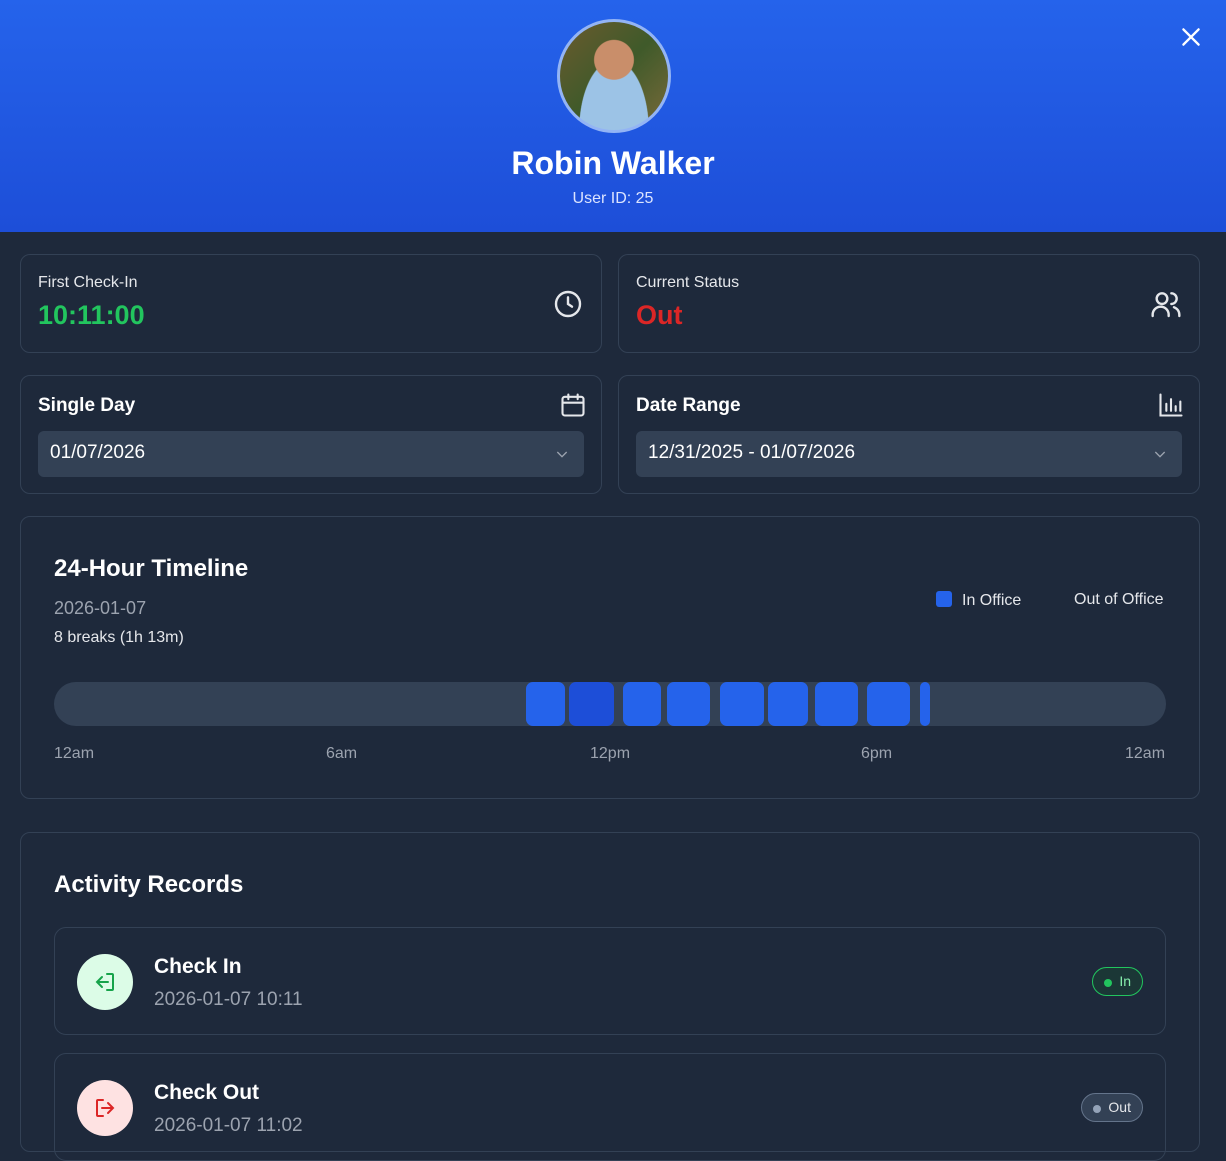  I want to click on activity-record: Check Out 2026-01-07 11:02 Out, so click(610, 1107).